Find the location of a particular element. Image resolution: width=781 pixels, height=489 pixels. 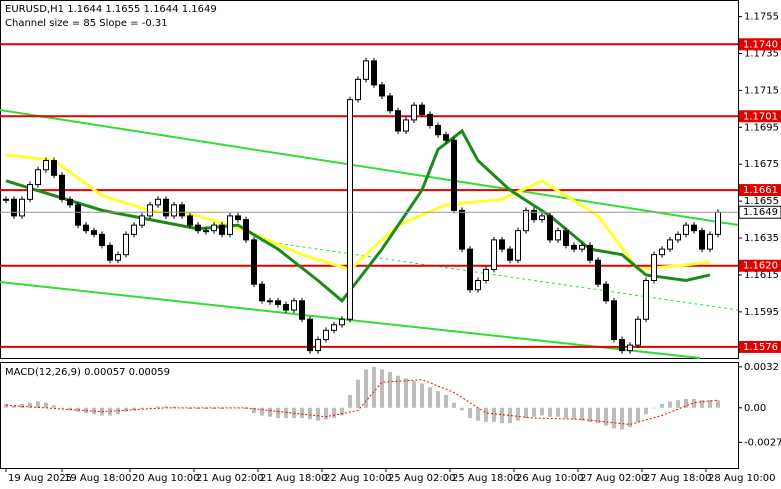

level-label: 1.1740 is located at coordinates (760, 44).